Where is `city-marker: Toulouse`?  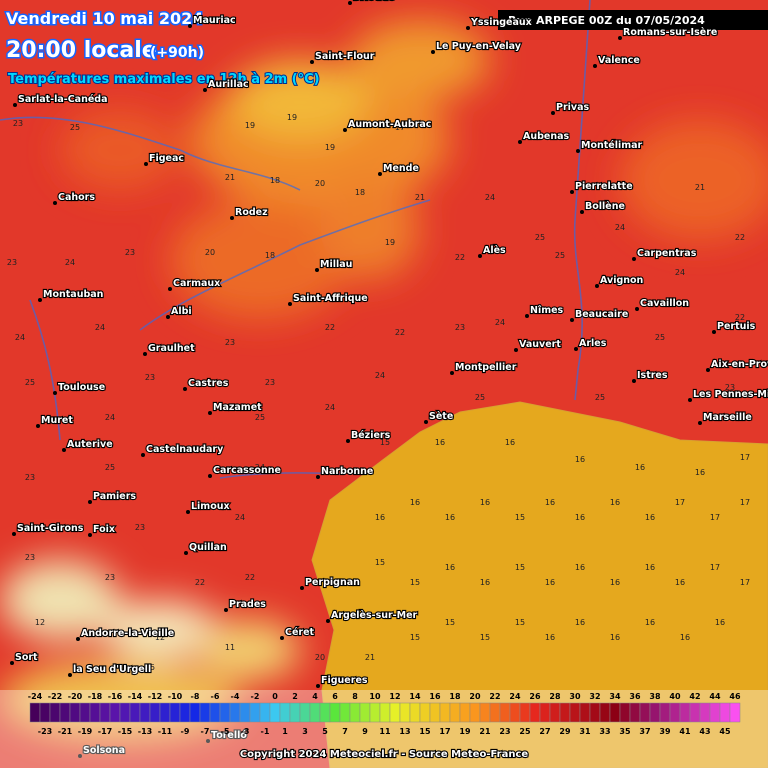
city-marker: Toulouse is located at coordinates (79, 388).